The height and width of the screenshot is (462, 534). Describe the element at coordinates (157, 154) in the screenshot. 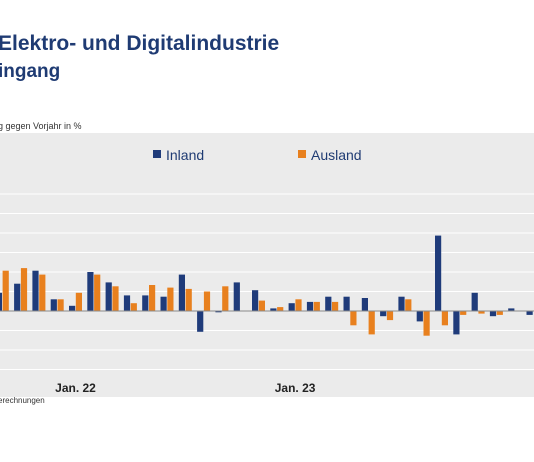

I see `legend-swatch-inland` at that location.